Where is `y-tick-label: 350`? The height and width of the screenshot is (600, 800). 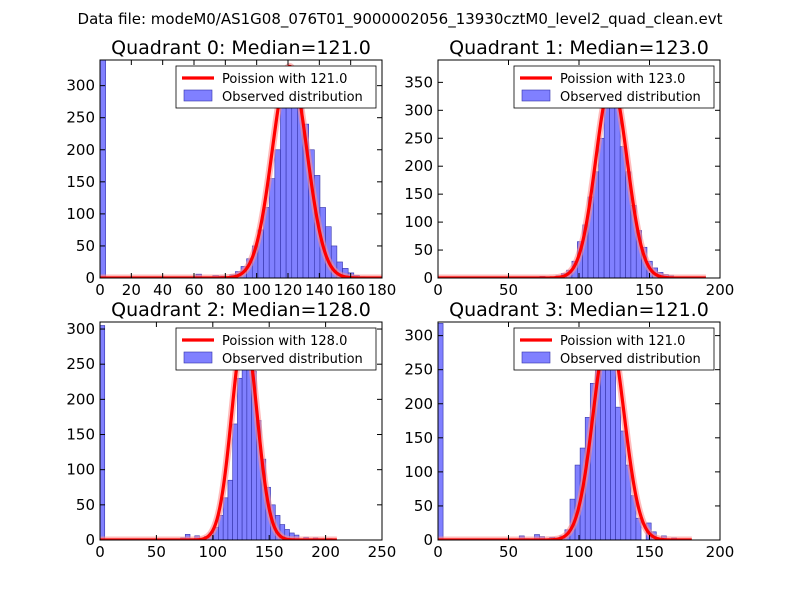
y-tick-label: 350 is located at coordinates (418, 82).